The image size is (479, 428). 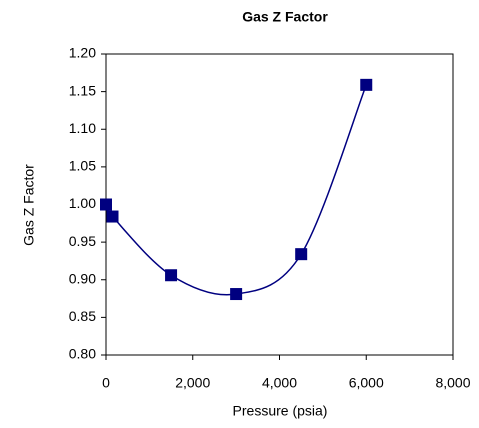 I want to click on x-tick-label: 4,000, so click(x=279, y=383).